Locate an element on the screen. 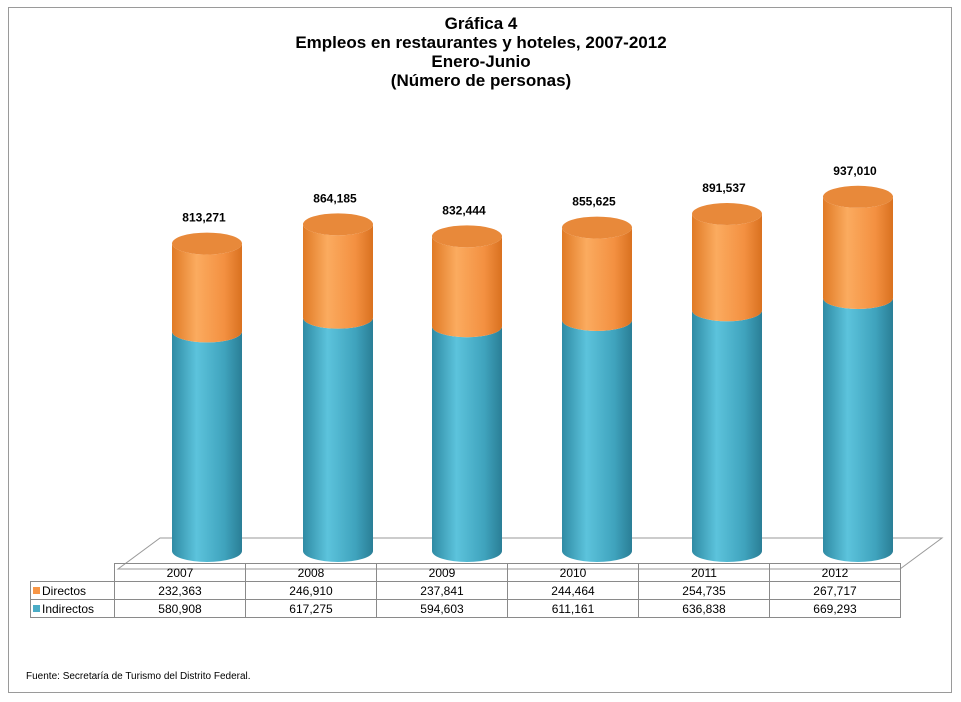 The image size is (961, 702). table-category: 2008 is located at coordinates (311, 572).